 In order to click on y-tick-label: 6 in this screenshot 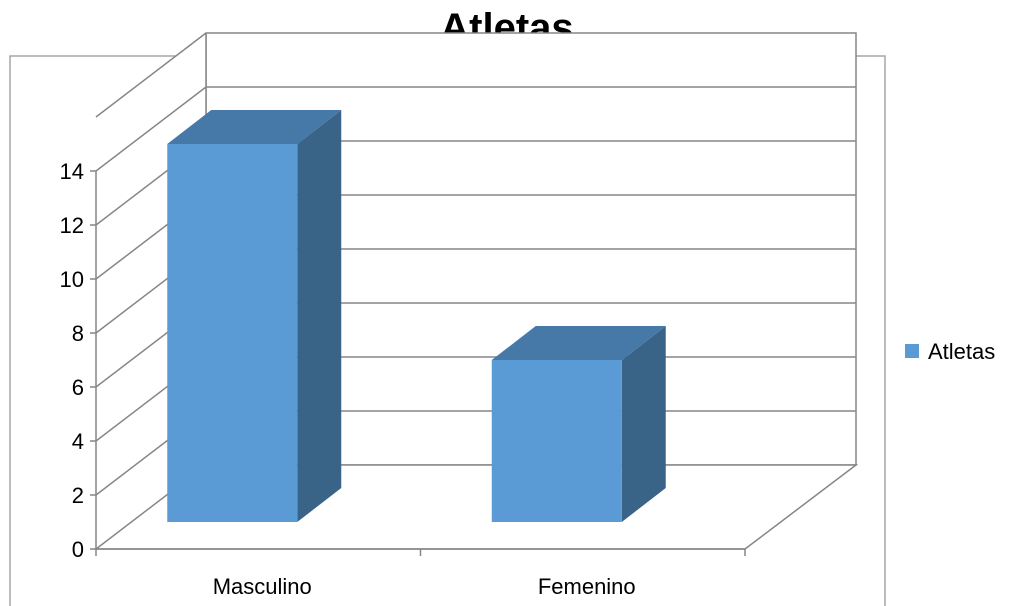, I will do `click(78, 387)`.